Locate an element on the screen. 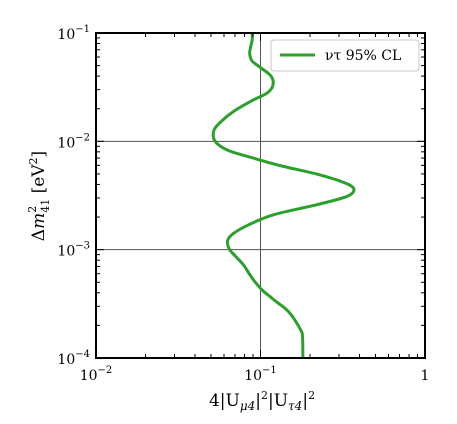 Image resolution: width=457 pixels, height=424 pixels. y-tick-label: 10⁻¹ is located at coordinates (73, 33).